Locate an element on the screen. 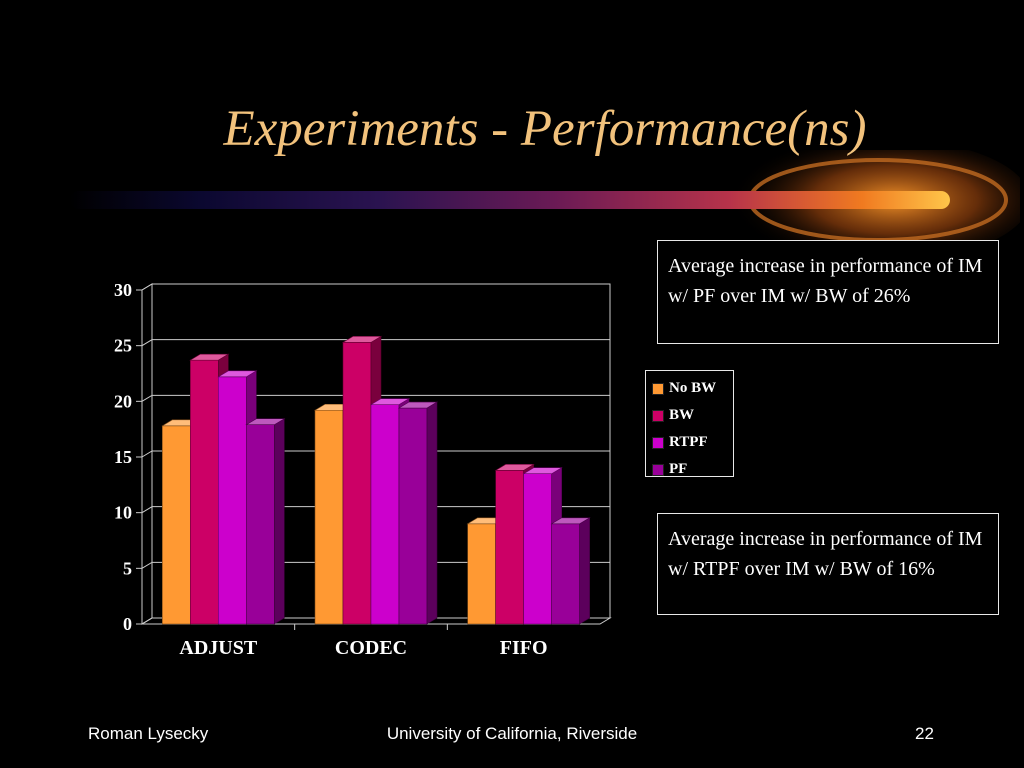 The height and width of the screenshot is (768, 1024). y-tick-label: 30 is located at coordinates (123, 290).